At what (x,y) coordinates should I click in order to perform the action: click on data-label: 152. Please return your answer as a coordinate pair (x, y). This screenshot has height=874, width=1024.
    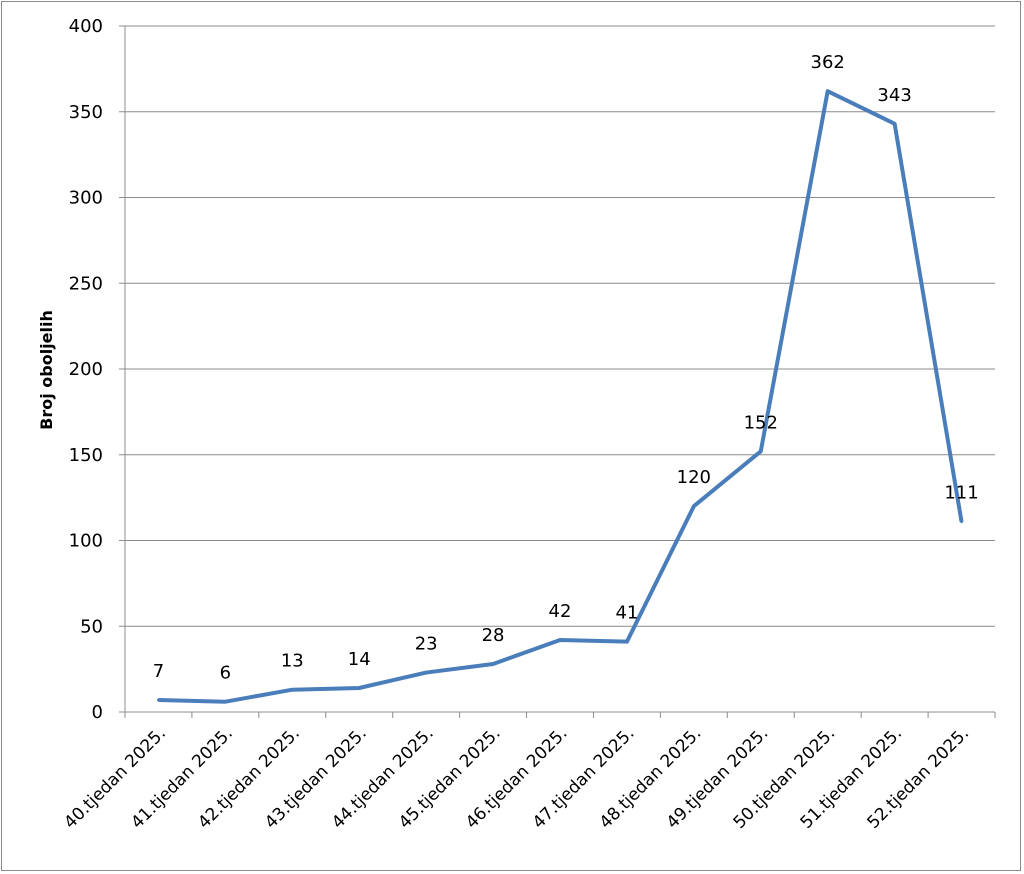
    Looking at the image, I should click on (761, 422).